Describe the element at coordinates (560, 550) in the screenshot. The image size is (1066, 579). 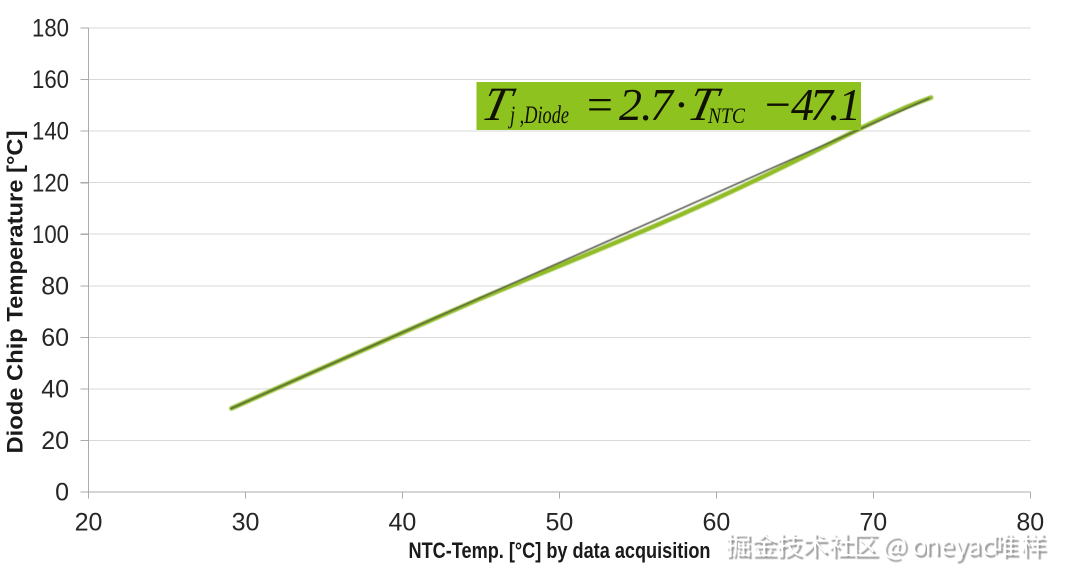
I see `svg-text:NTC-Temp. [°C] by data acquisi: NTC-Temp. [°C] by data acquisition` at that location.